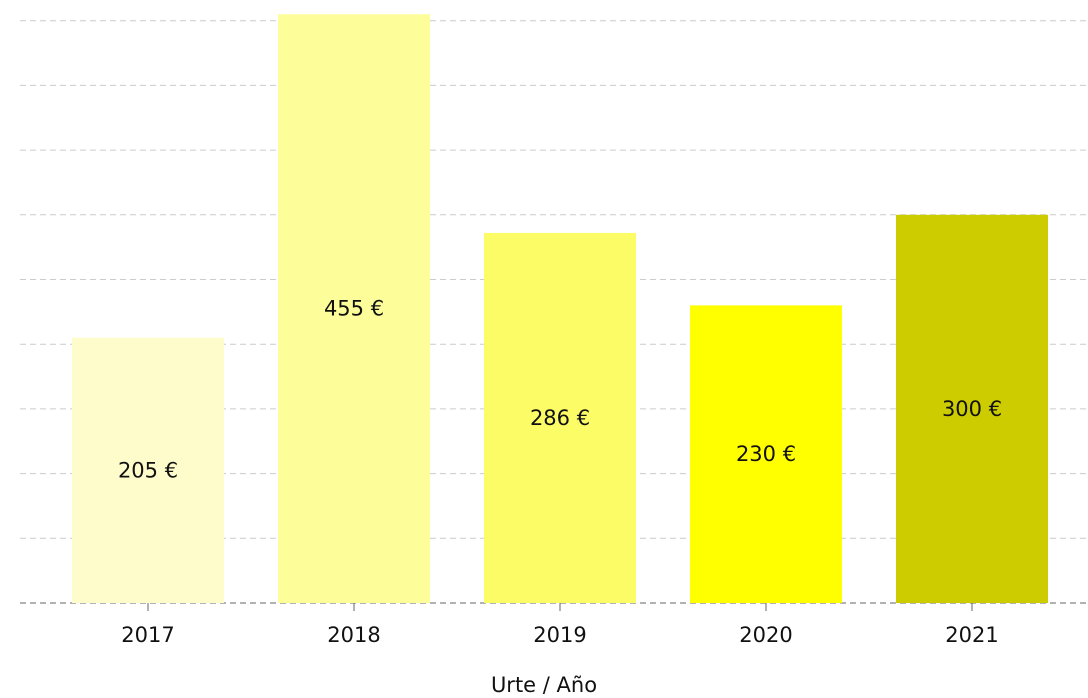  I want to click on value-label: 286 €, so click(560, 418).